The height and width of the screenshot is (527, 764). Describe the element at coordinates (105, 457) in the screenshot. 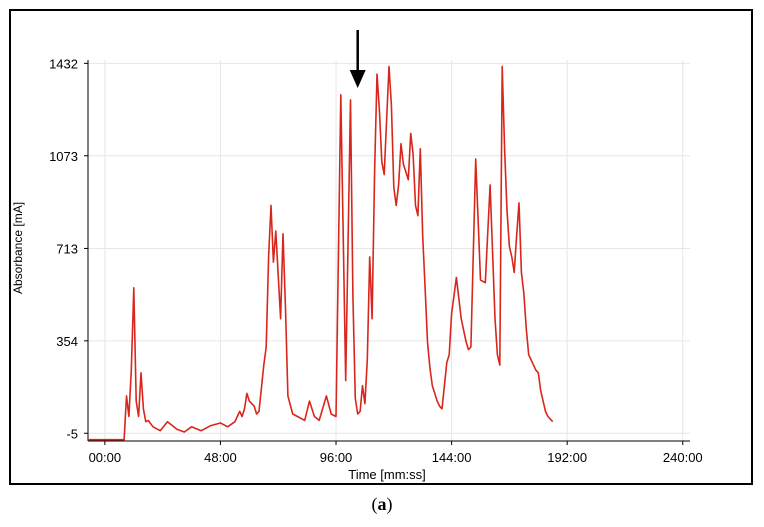

I see `x-tick-label-0: 00:00` at that location.